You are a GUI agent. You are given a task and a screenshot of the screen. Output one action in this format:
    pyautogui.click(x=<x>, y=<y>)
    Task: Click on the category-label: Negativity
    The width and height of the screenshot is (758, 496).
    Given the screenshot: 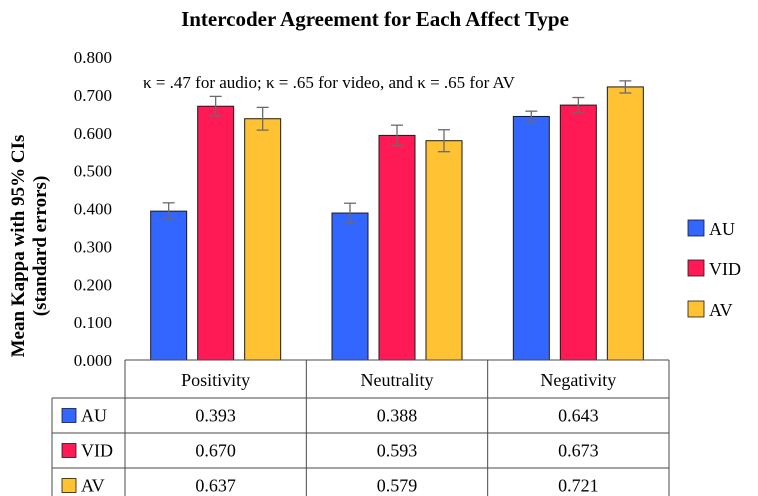 What is the action you would take?
    pyautogui.click(x=578, y=380)
    